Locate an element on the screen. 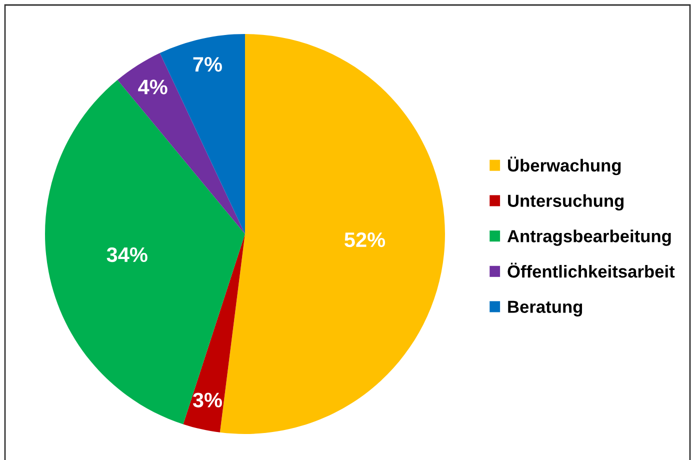  legend-label: Überwachung is located at coordinates (564, 166).